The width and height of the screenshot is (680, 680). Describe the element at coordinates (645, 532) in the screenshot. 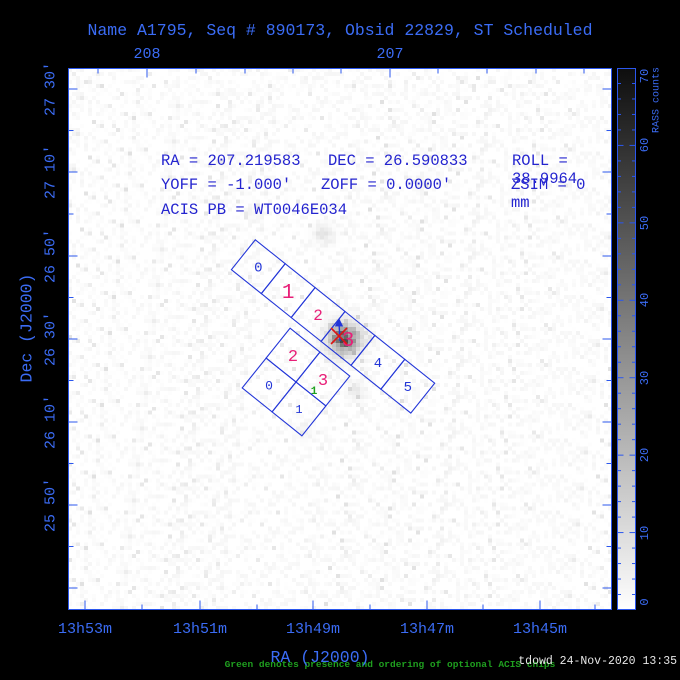

I see `colorbar-tick-label-10: 10` at that location.